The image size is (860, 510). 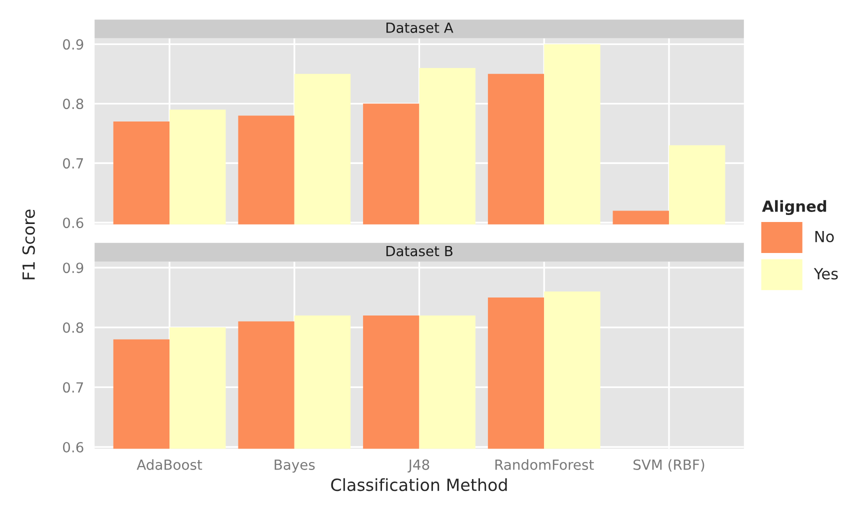 I want to click on x-tick-label: RandomForest, so click(x=544, y=464).